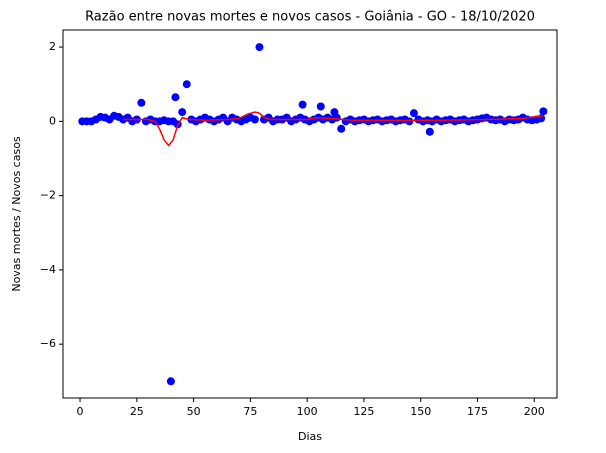 The image size is (606, 453). I want to click on x-tick-label: 175, so click(477, 411).